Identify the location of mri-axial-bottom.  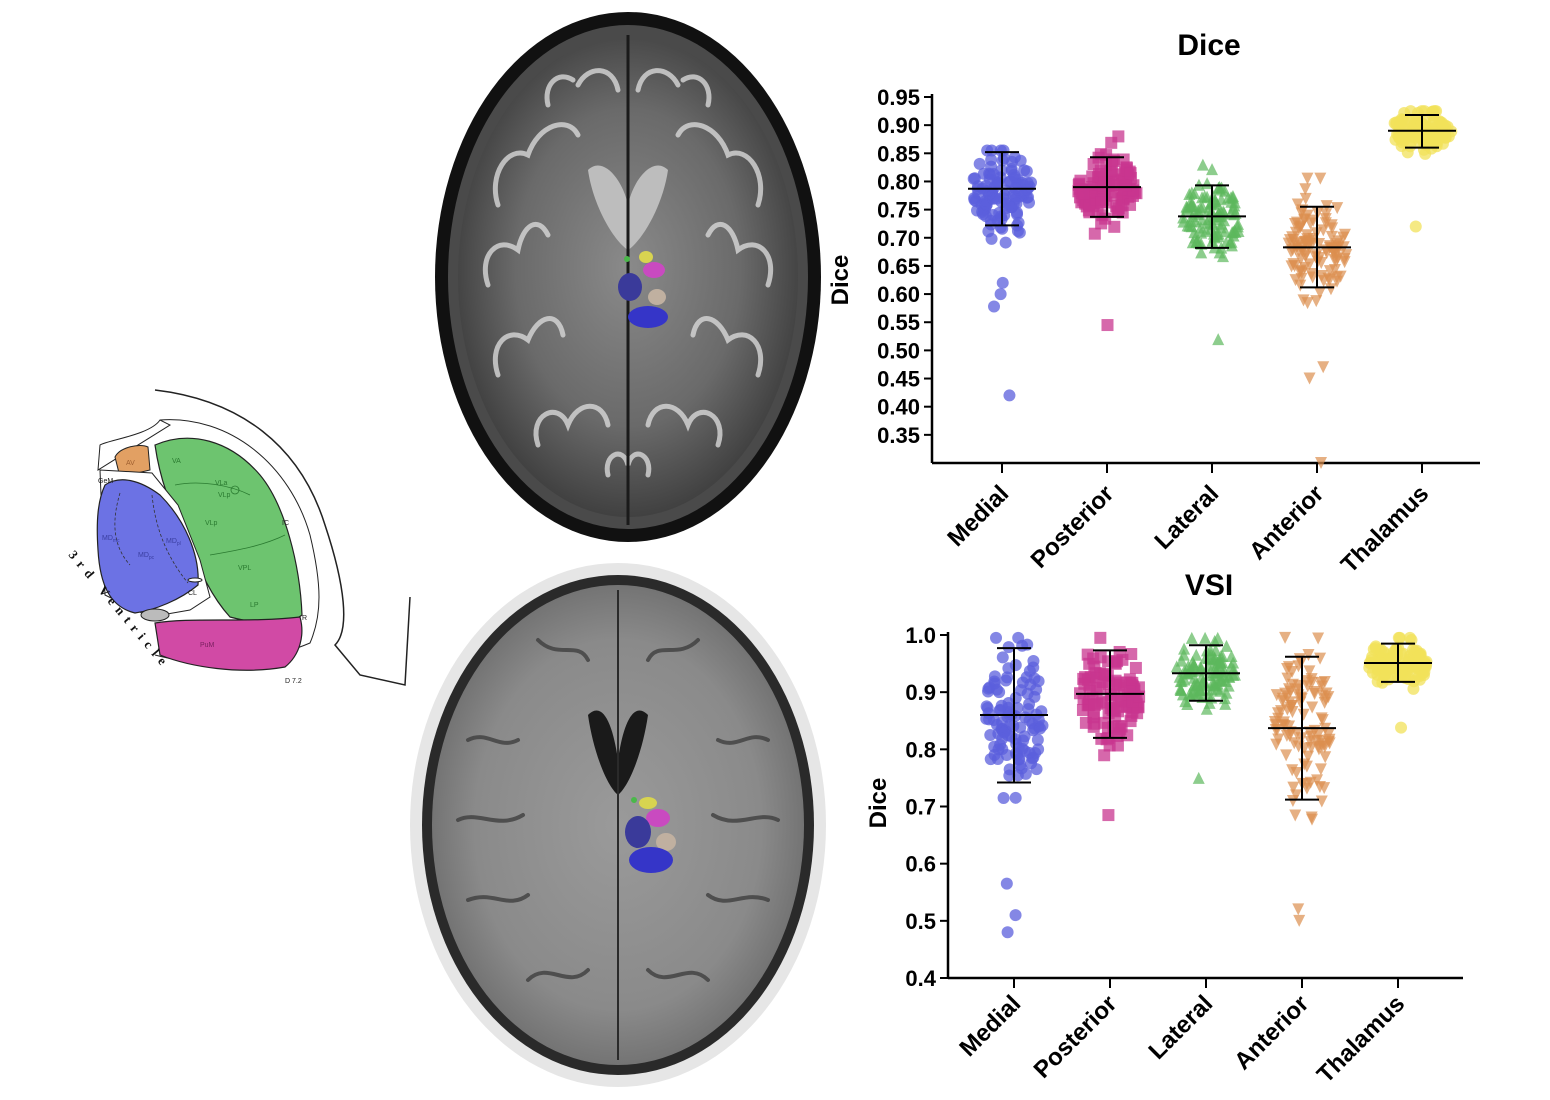
(618, 825).